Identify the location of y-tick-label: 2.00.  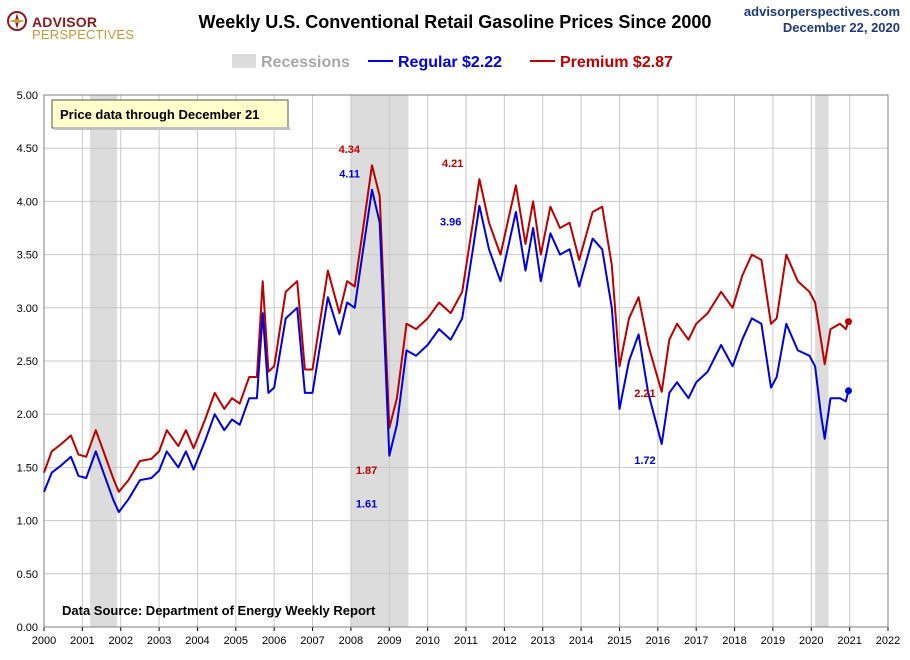
(27, 415).